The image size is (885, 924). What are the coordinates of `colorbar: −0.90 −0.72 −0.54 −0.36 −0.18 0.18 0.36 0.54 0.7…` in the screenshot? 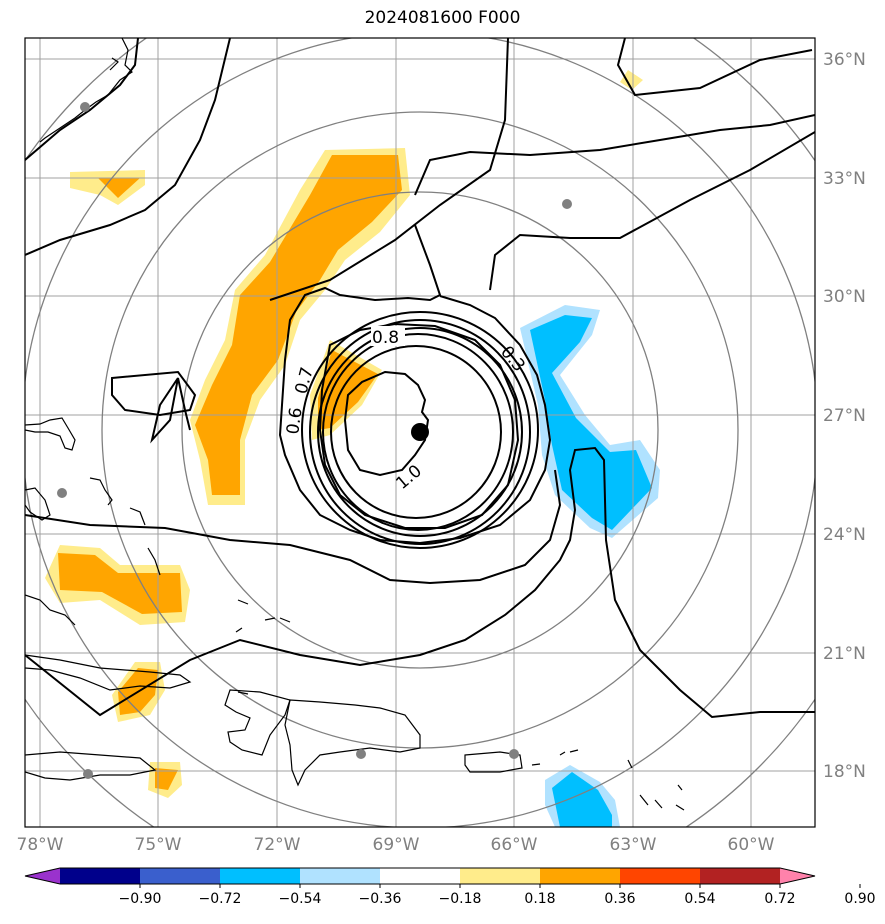 It's located at (450, 887).